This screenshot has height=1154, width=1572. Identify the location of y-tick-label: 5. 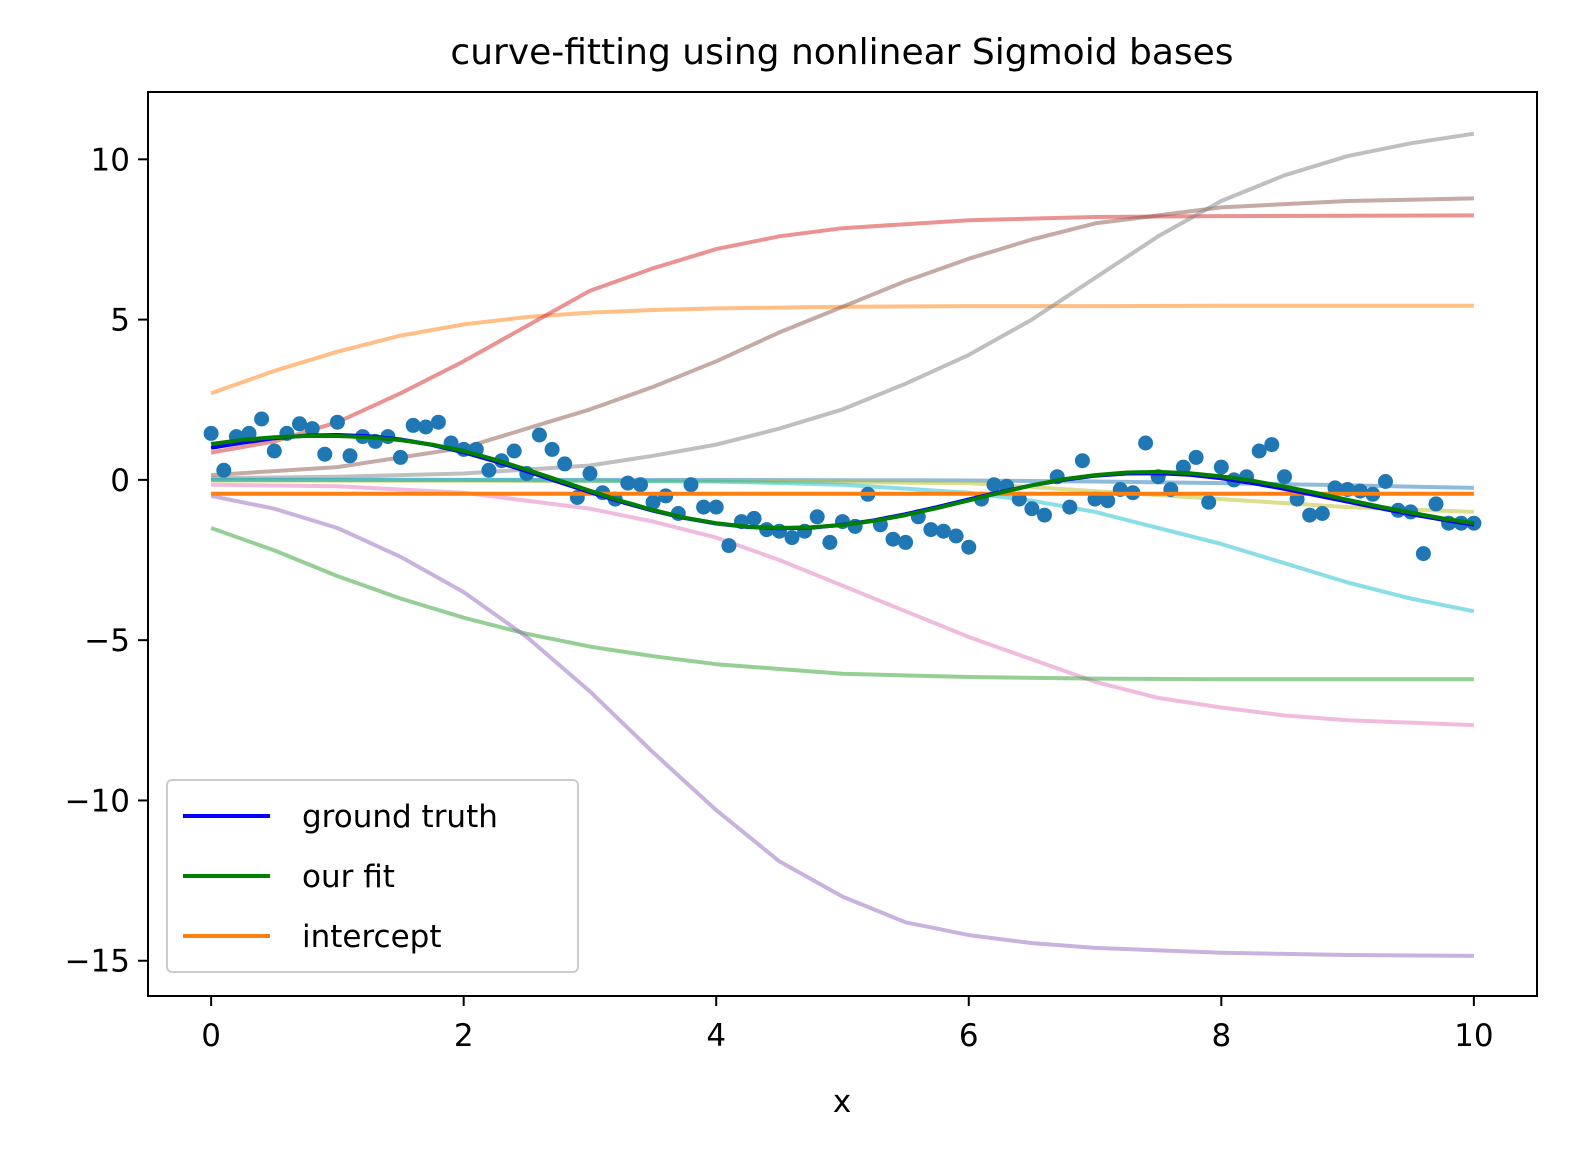
(120, 321).